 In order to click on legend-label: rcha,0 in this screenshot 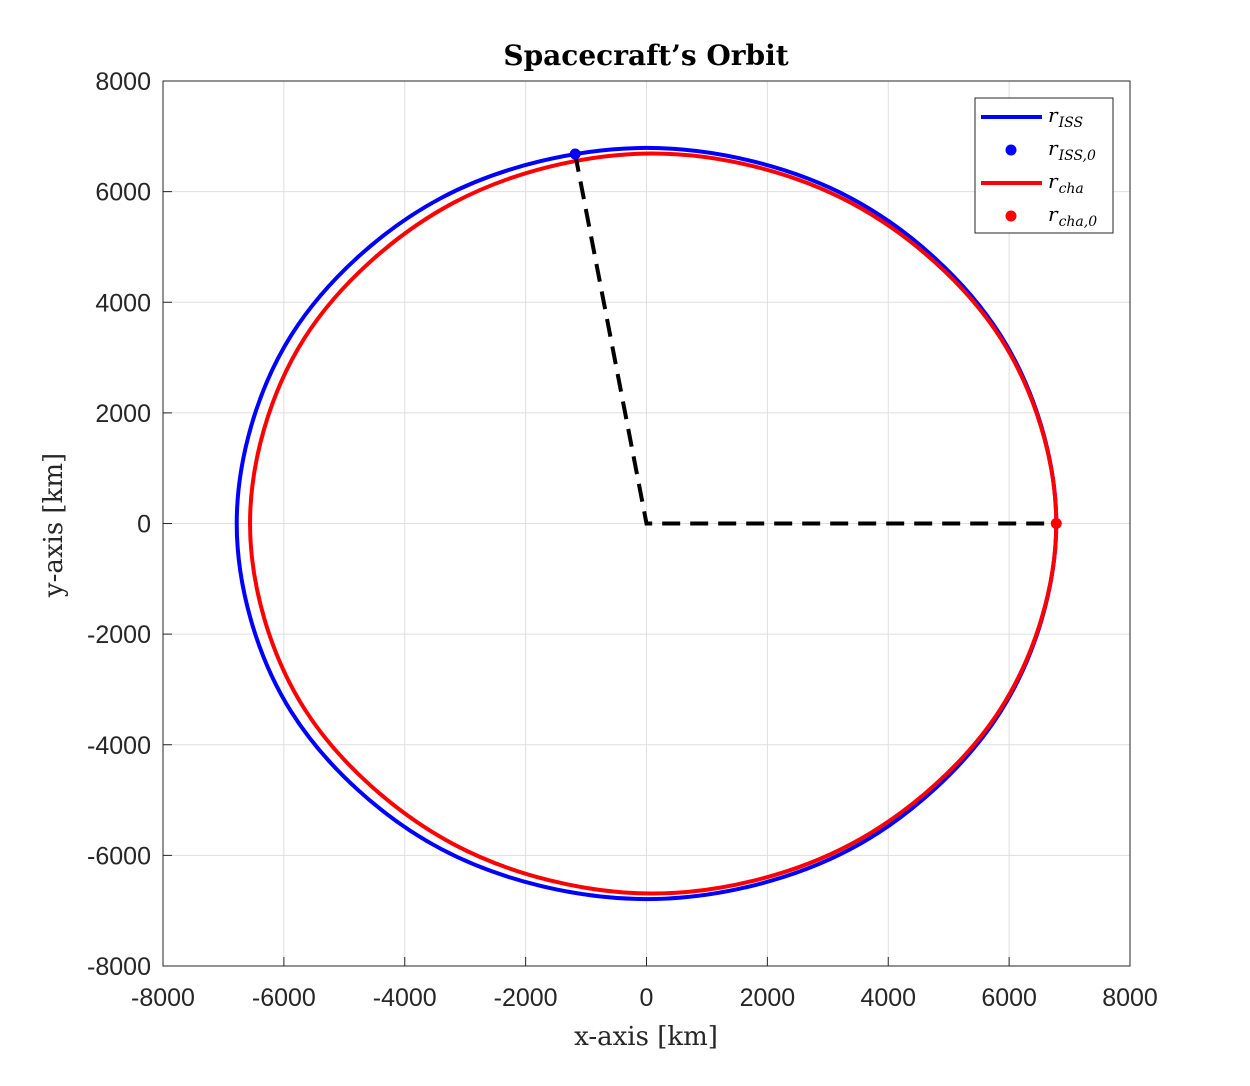, I will do `click(1072, 216)`.